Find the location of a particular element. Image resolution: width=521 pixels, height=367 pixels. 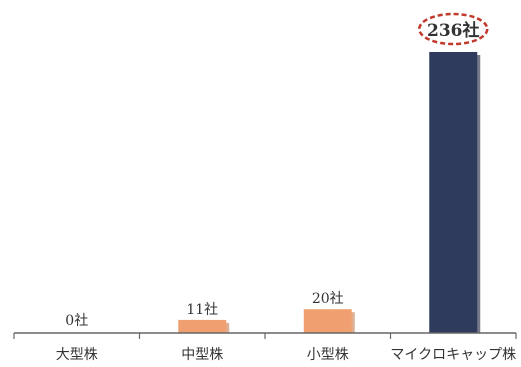

highlight-ellipse is located at coordinates (453, 29).